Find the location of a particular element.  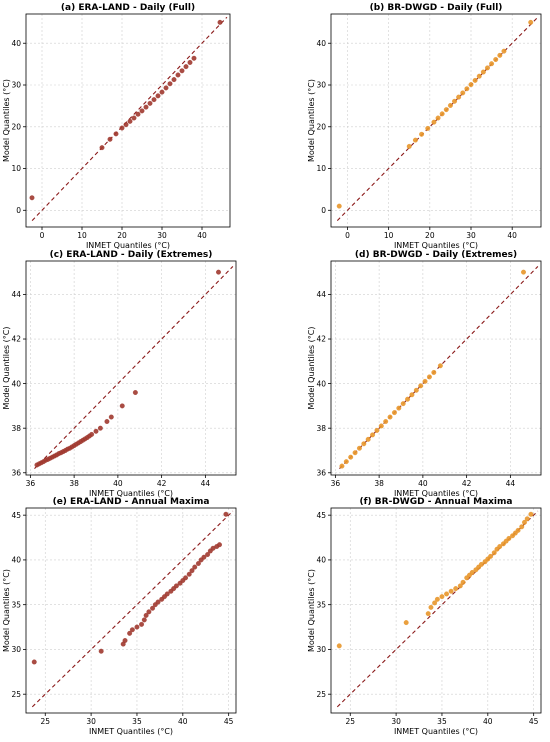

chart-title: (c) ERA-LAND - Daily (Extremes) is located at coordinates (131, 255).